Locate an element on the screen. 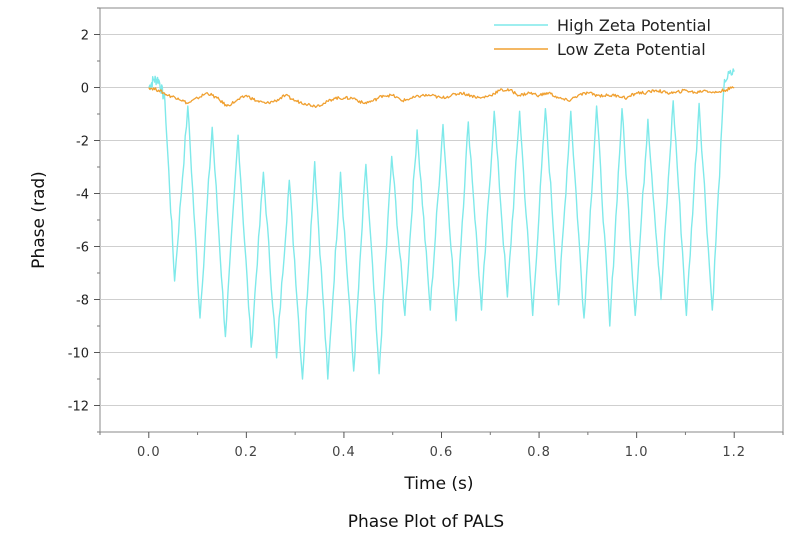 The height and width of the screenshot is (536, 798). x-ticks: 0.0 0.2 0.4 0.6 0.8 1.0 1.2 is located at coordinates (441, 446).